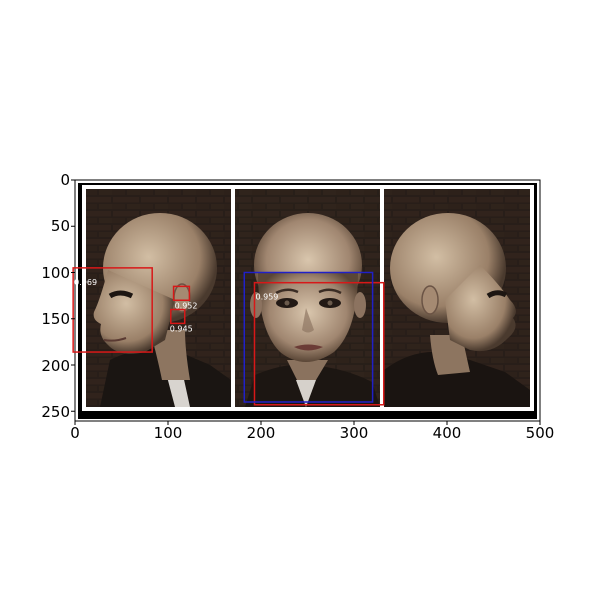  Describe the element at coordinates (85, 282) in the screenshot. I see `detection-score-face-left-profile: 0.969` at that location.